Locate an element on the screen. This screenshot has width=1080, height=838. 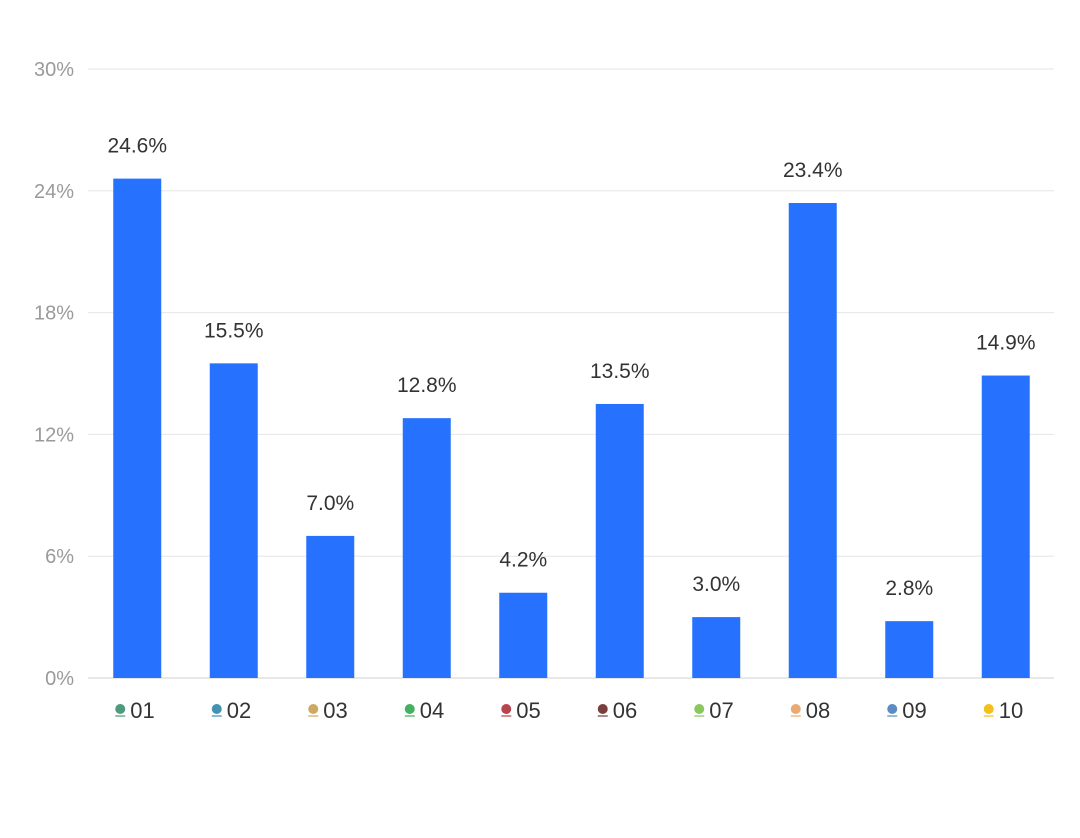
x-tick-label: 02 is located at coordinates (239, 710).